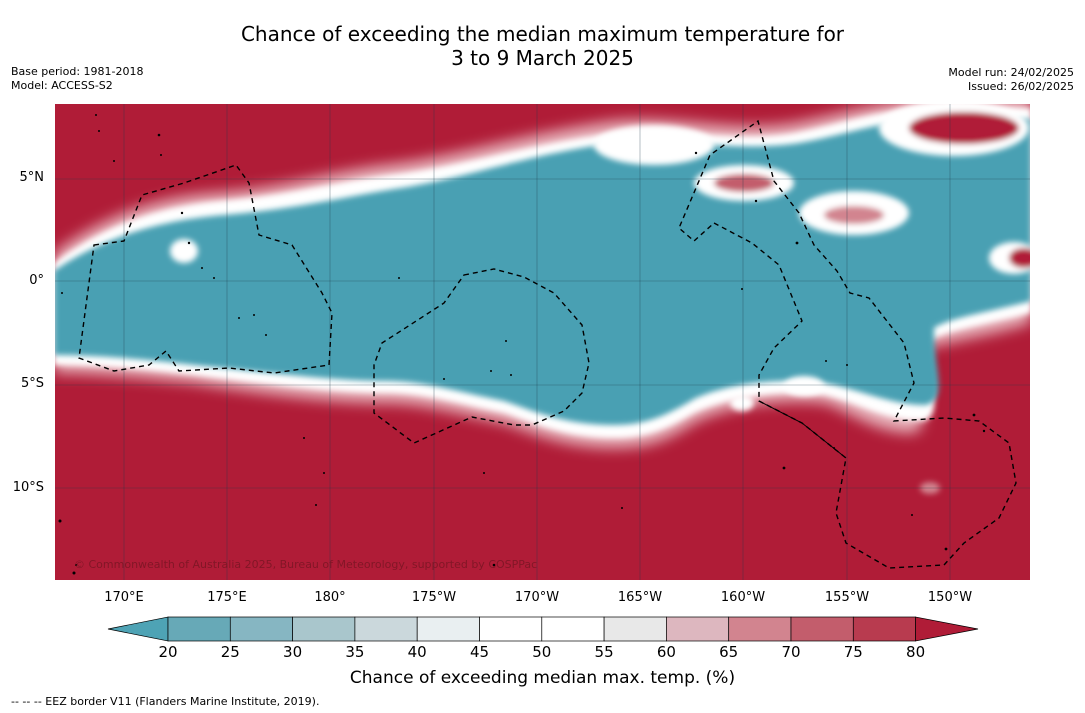 The image size is (1085, 713). Describe the element at coordinates (1011, 72) in the screenshot. I see `model-run: Model run: 24/02/2025` at that location.